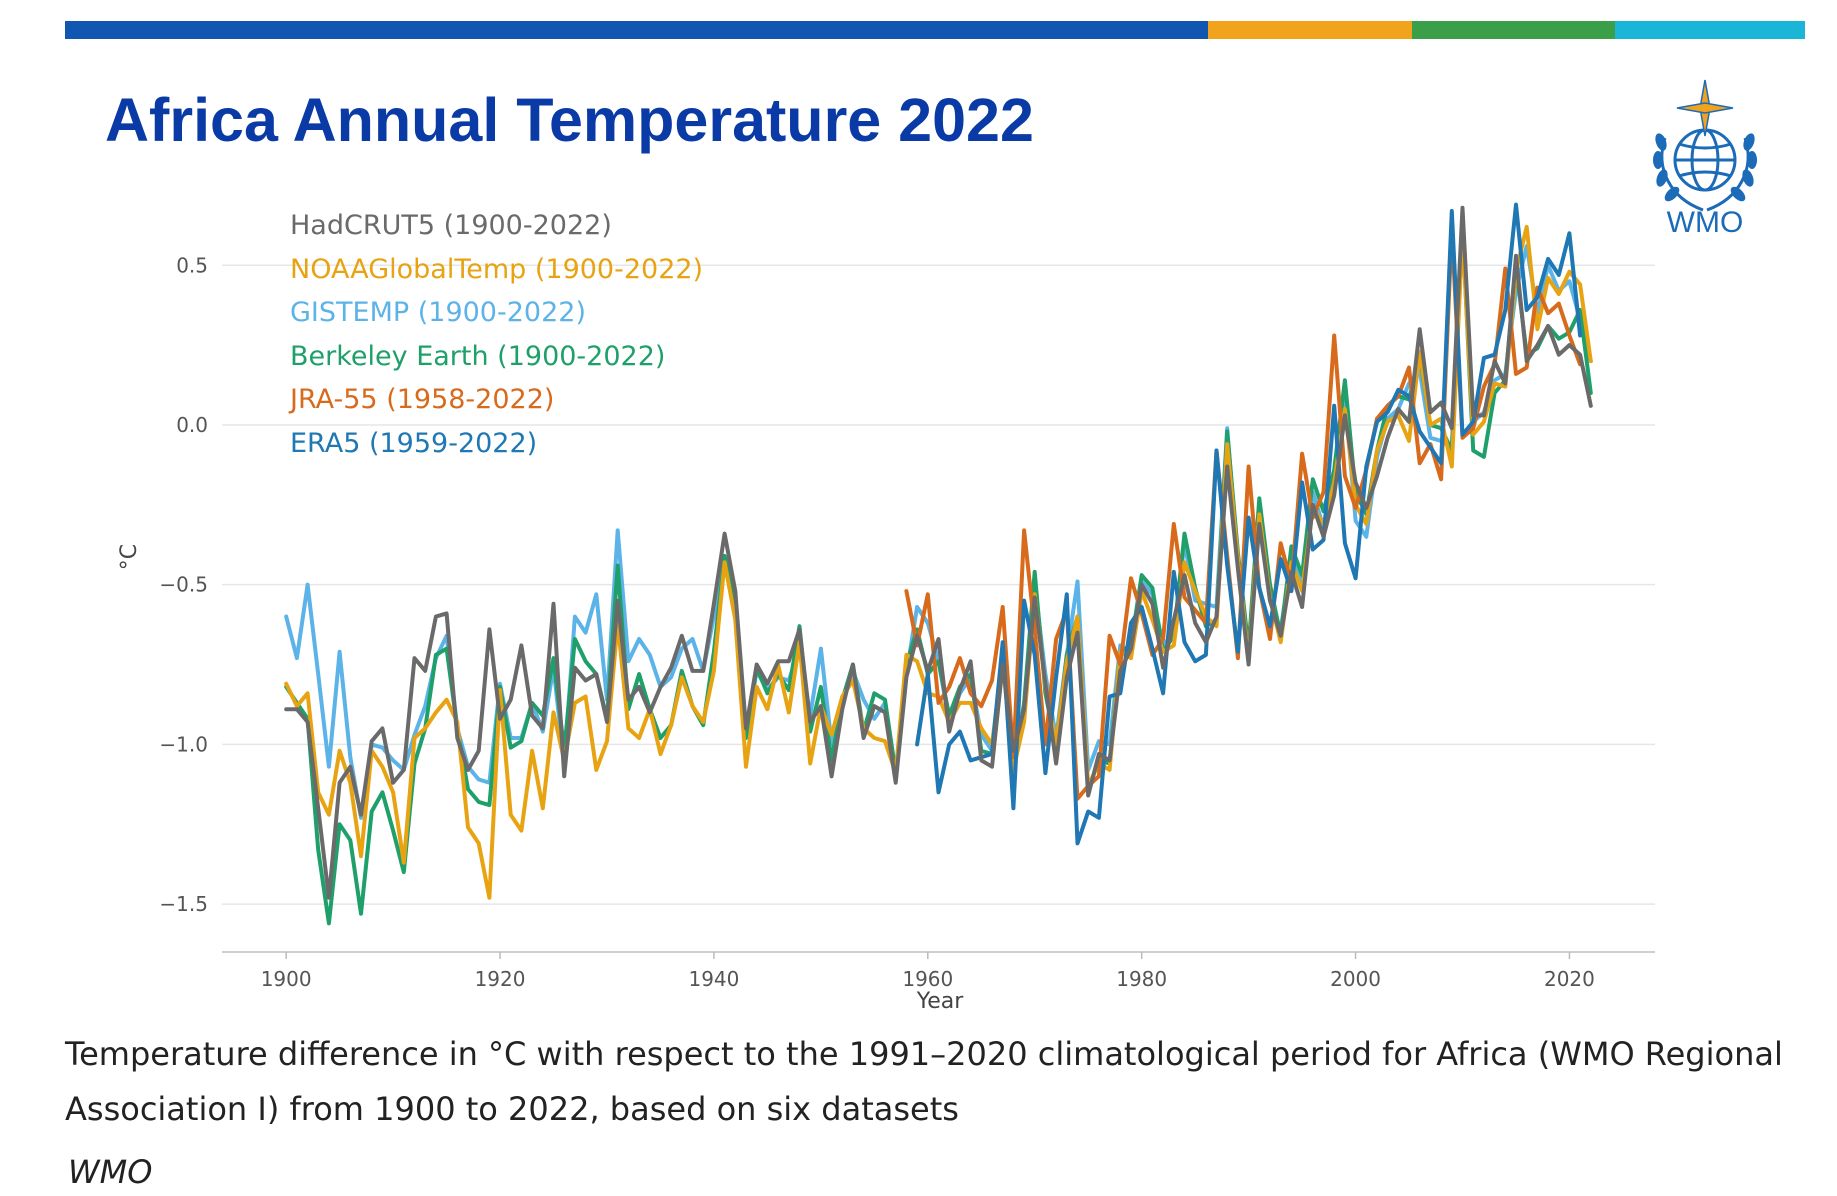 This screenshot has width=1837, height=1196. I want to click on y-tick-label: −1.5, so click(183, 904).